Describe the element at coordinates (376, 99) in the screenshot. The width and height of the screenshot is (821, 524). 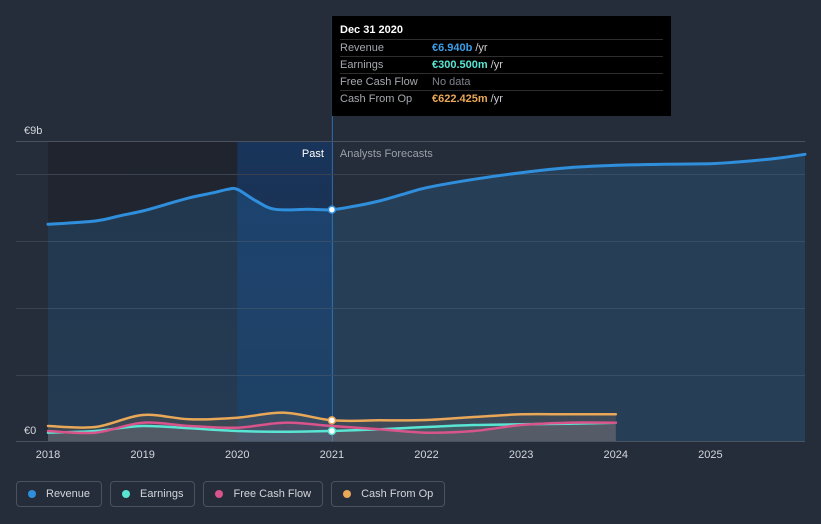
I see `tooltip-row-label: Cash From Op` at that location.